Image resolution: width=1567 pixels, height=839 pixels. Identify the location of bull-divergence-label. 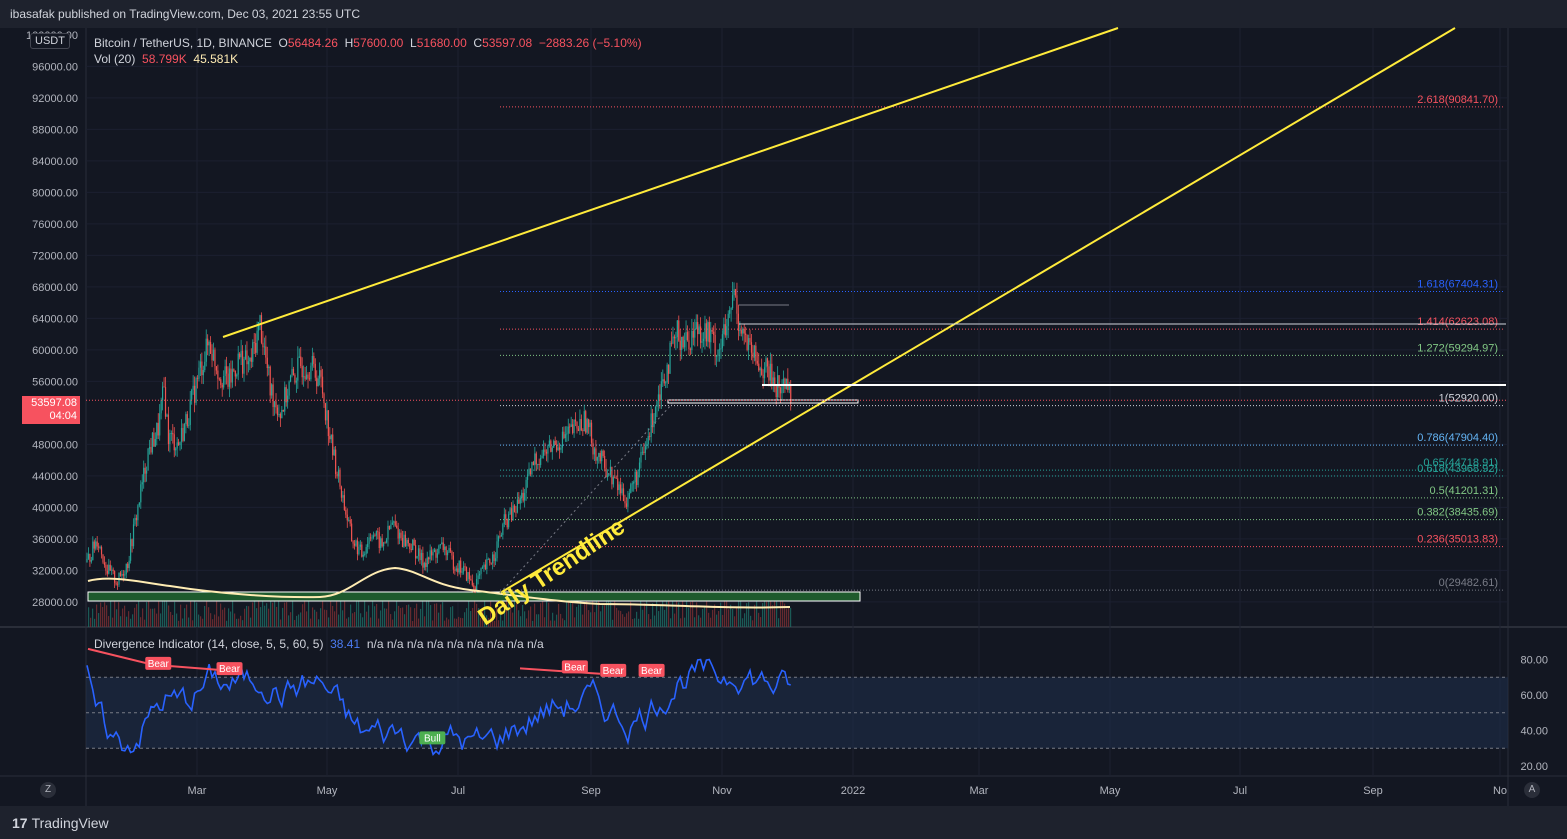
(432, 738).